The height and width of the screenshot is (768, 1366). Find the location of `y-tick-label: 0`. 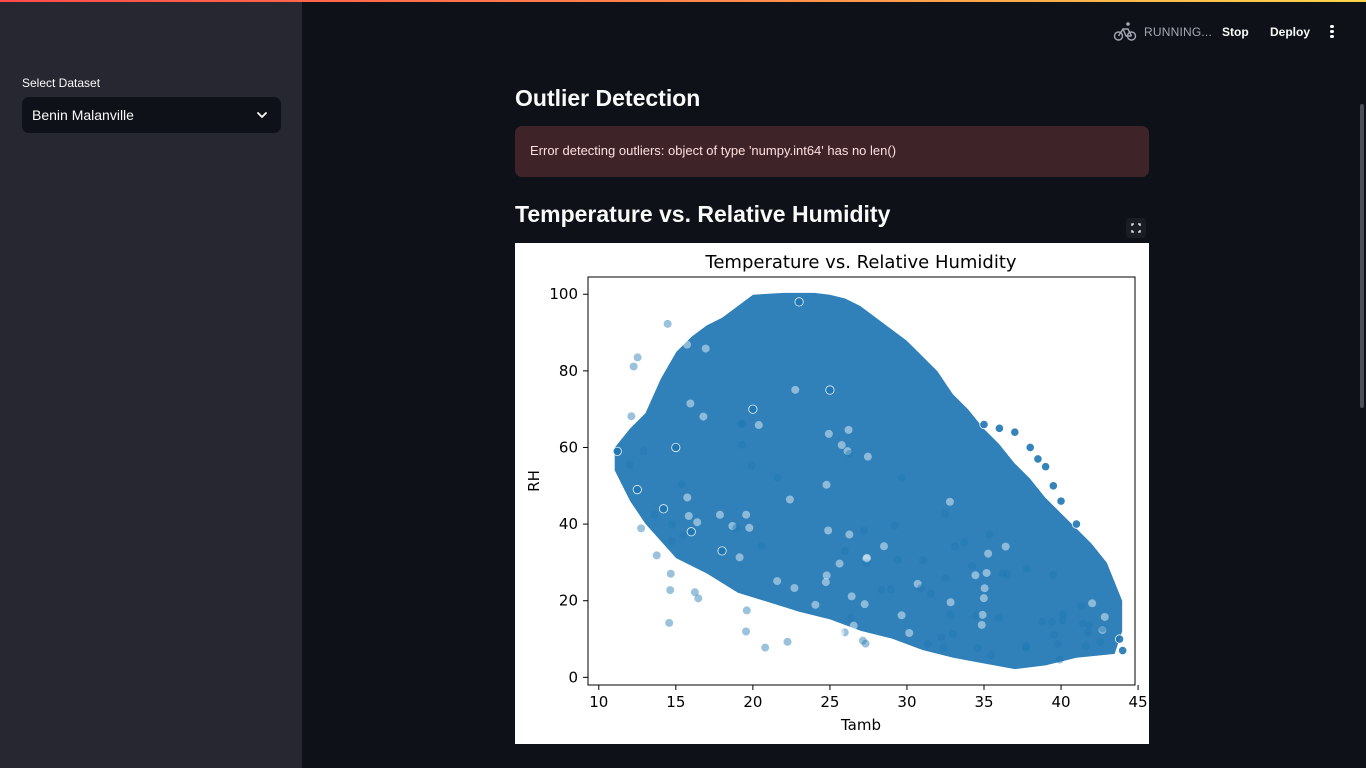

y-tick-label: 0 is located at coordinates (573, 677).